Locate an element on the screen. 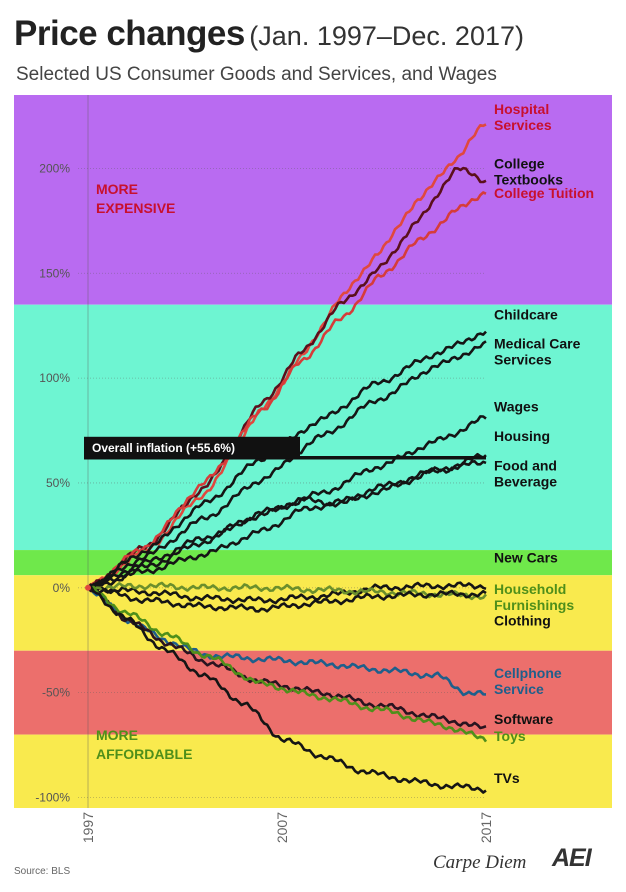 The height and width of the screenshot is (892, 626). title-range: (Jan. 1997–Dec. 2017) is located at coordinates (386, 36).